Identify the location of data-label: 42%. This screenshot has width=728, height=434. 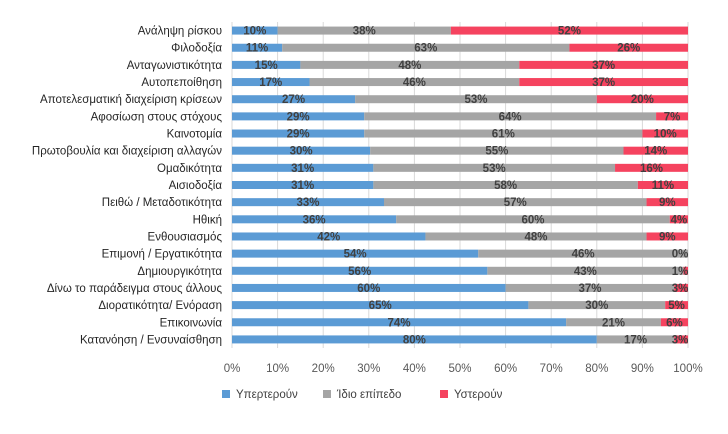
(328, 237).